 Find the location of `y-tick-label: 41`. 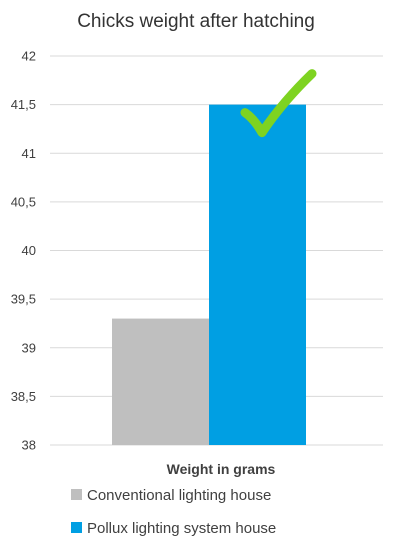

y-tick-label: 41 is located at coordinates (29, 153).